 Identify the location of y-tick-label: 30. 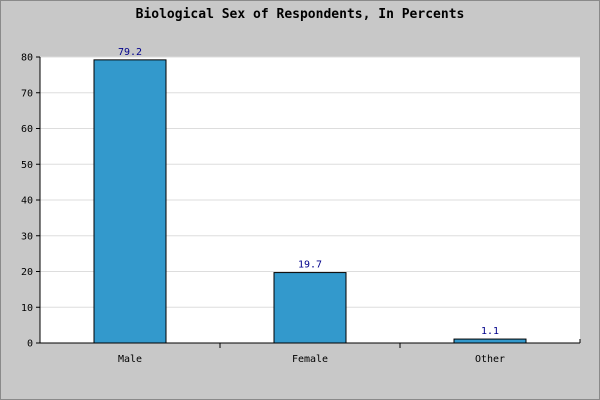
(27, 236).